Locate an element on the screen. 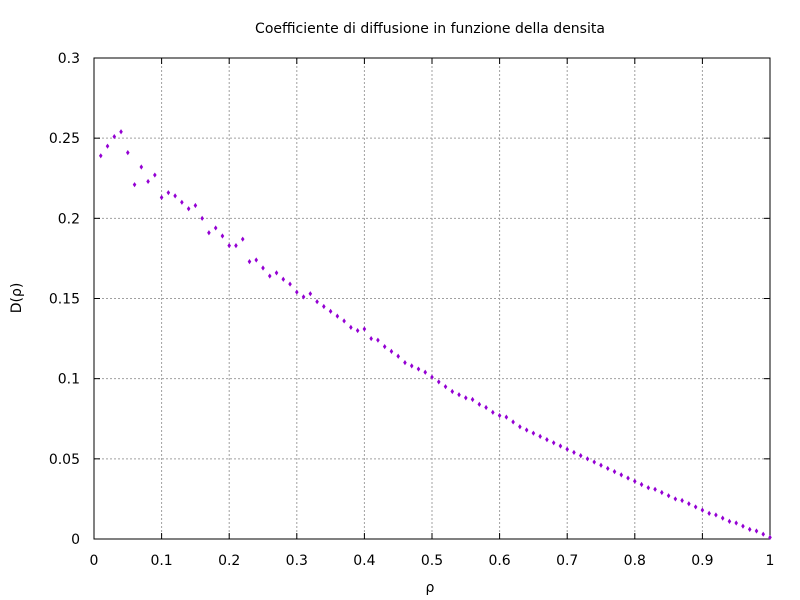 Image resolution: width=800 pixels, height=600 pixels. y-tick-label: 0.3 is located at coordinates (69, 59).